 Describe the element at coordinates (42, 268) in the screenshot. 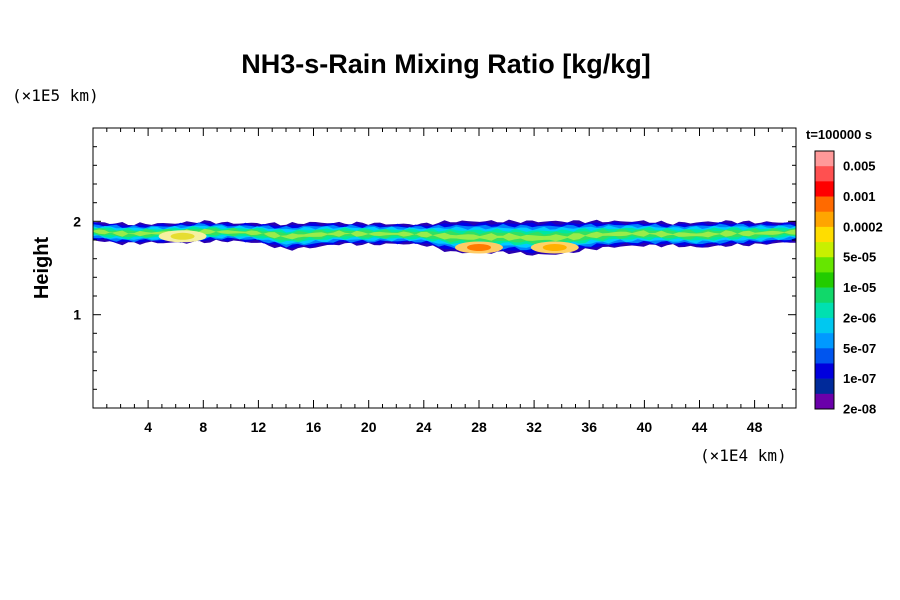

I see `y-axis-label: Height` at that location.